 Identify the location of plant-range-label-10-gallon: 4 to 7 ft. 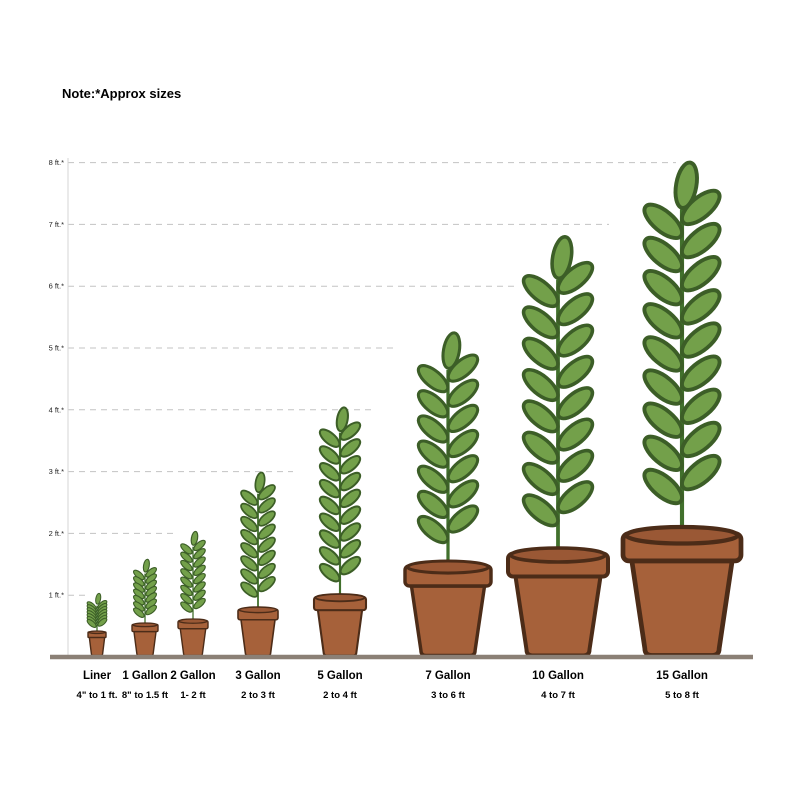
(558, 695).